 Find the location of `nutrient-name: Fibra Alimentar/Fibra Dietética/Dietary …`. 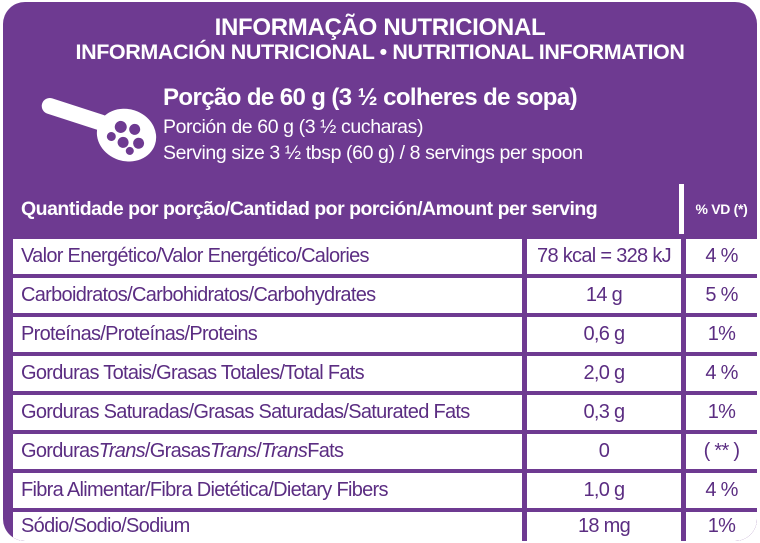

nutrient-name: Fibra Alimentar/Fibra Dietética/Dietary … is located at coordinates (267, 490).